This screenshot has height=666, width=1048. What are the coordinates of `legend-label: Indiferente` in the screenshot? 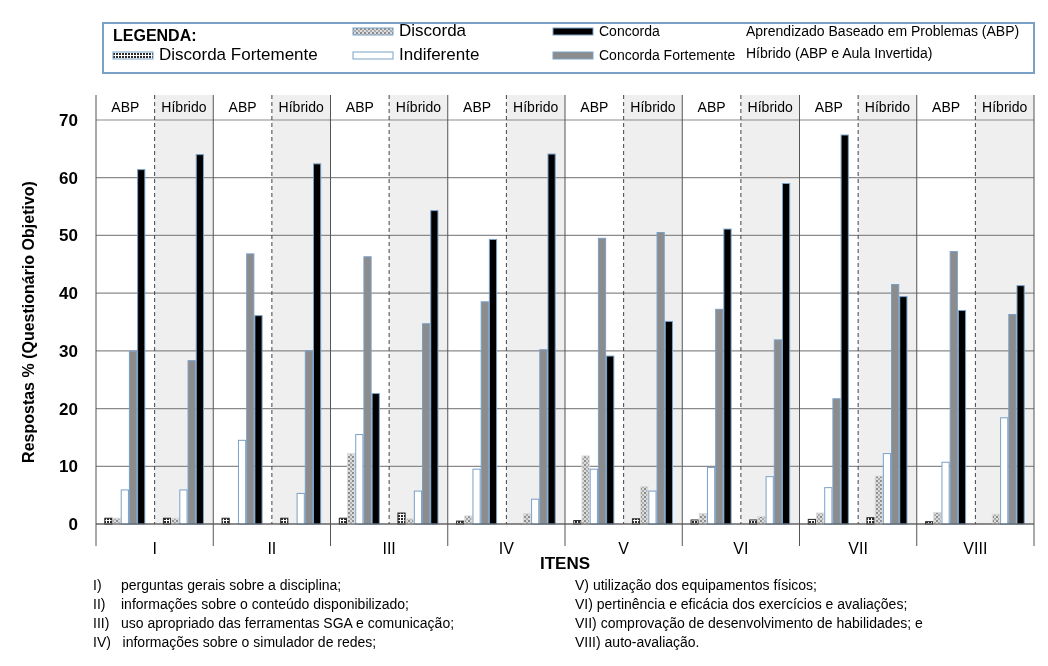 It's located at (439, 54).